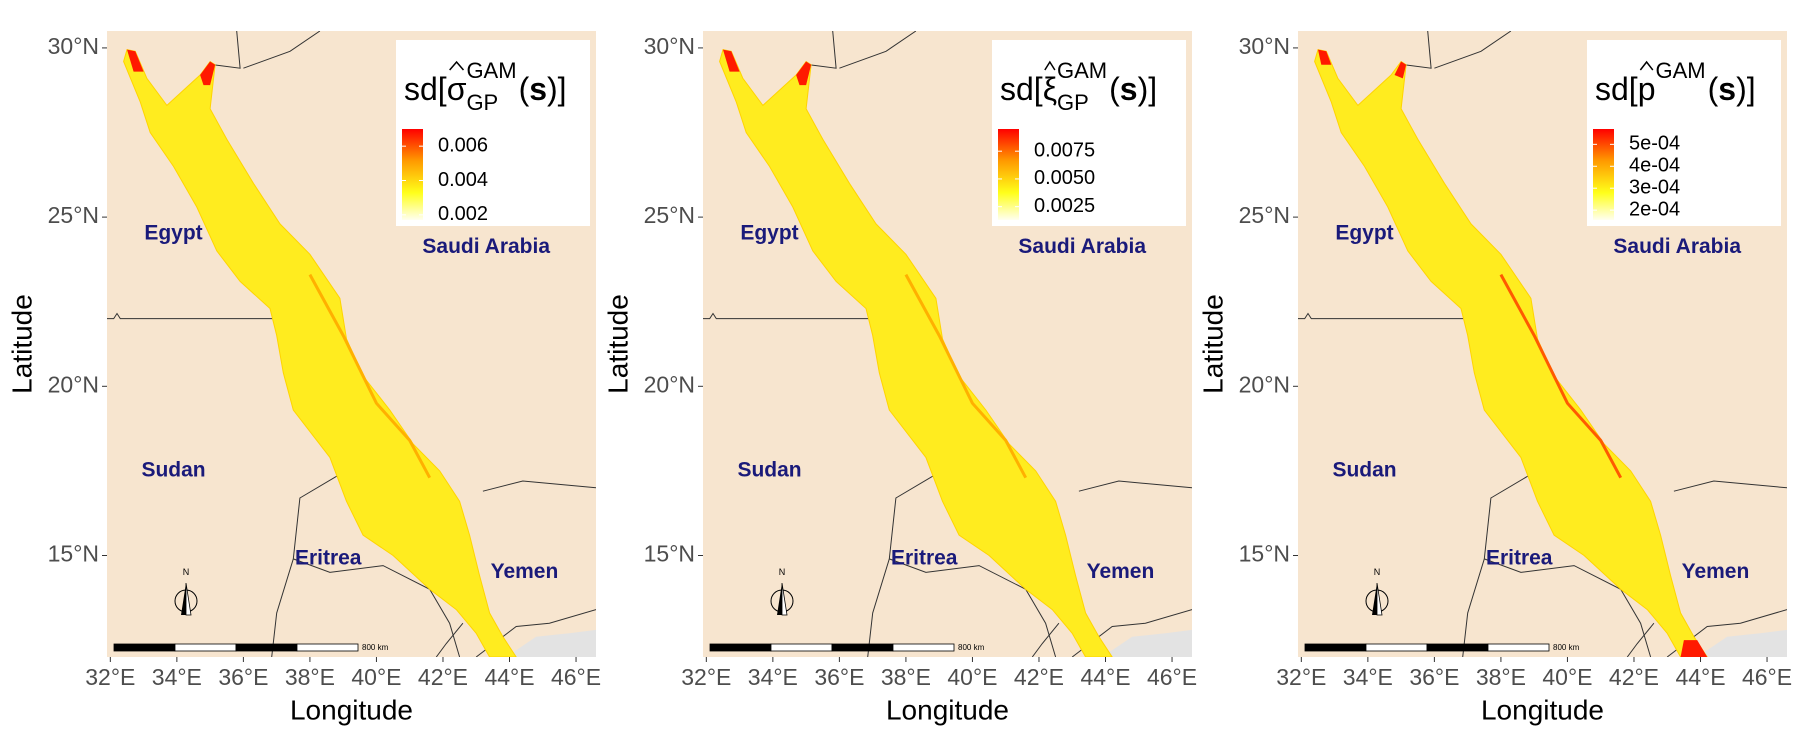 This screenshot has width=1800, height=750. I want to click on hat, so click(1050, 65).